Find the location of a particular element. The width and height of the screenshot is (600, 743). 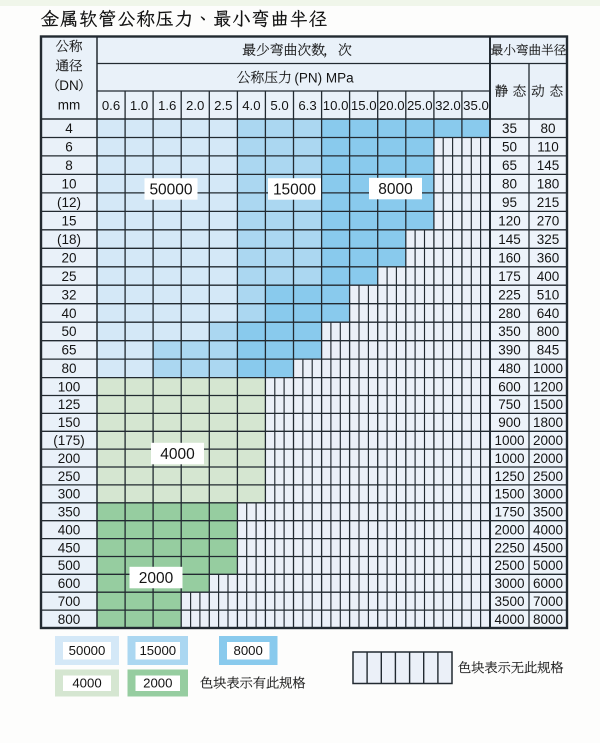

svg-text: 15.0 is located at coordinates (364, 105).